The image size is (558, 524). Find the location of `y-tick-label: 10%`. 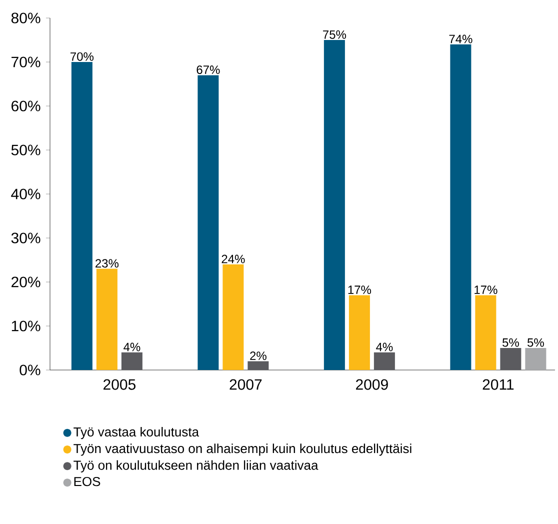

y-tick-label: 10% is located at coordinates (26, 326).